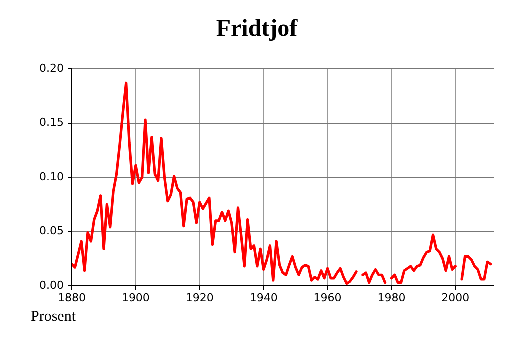 The height and width of the screenshot is (343, 514). I want to click on x-tick-label: 1900, so click(136, 297).